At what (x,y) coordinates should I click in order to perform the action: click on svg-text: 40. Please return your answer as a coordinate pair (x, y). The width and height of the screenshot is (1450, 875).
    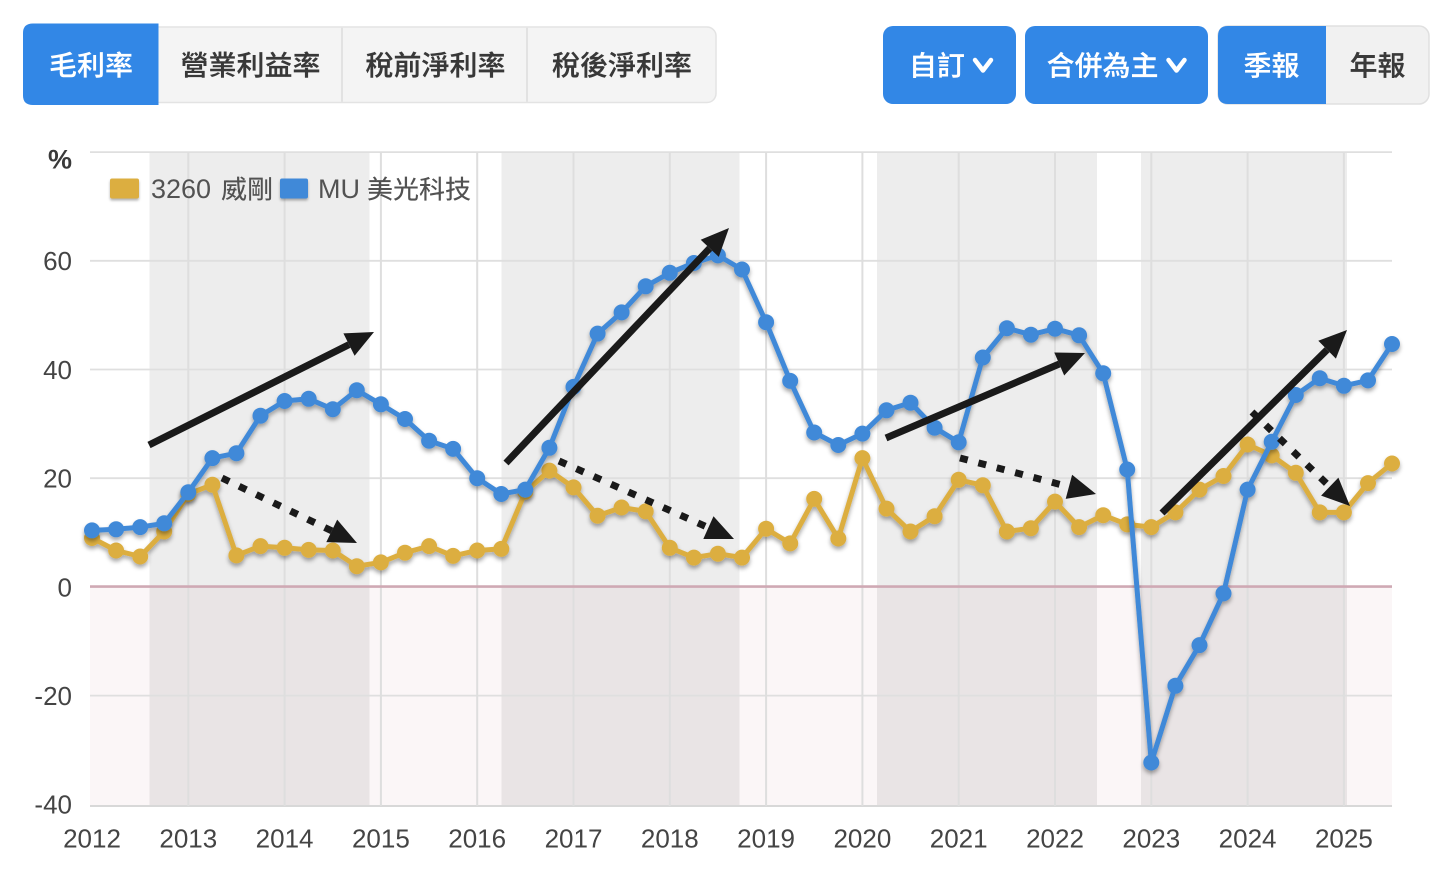
    Looking at the image, I should click on (57, 370).